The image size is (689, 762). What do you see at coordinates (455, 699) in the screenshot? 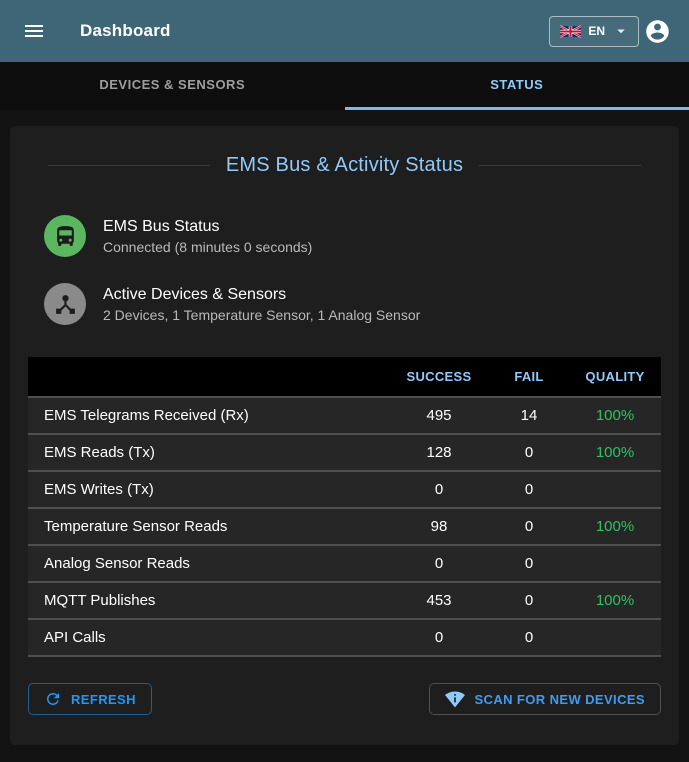
I see `scan-wifi-icon` at bounding box center [455, 699].